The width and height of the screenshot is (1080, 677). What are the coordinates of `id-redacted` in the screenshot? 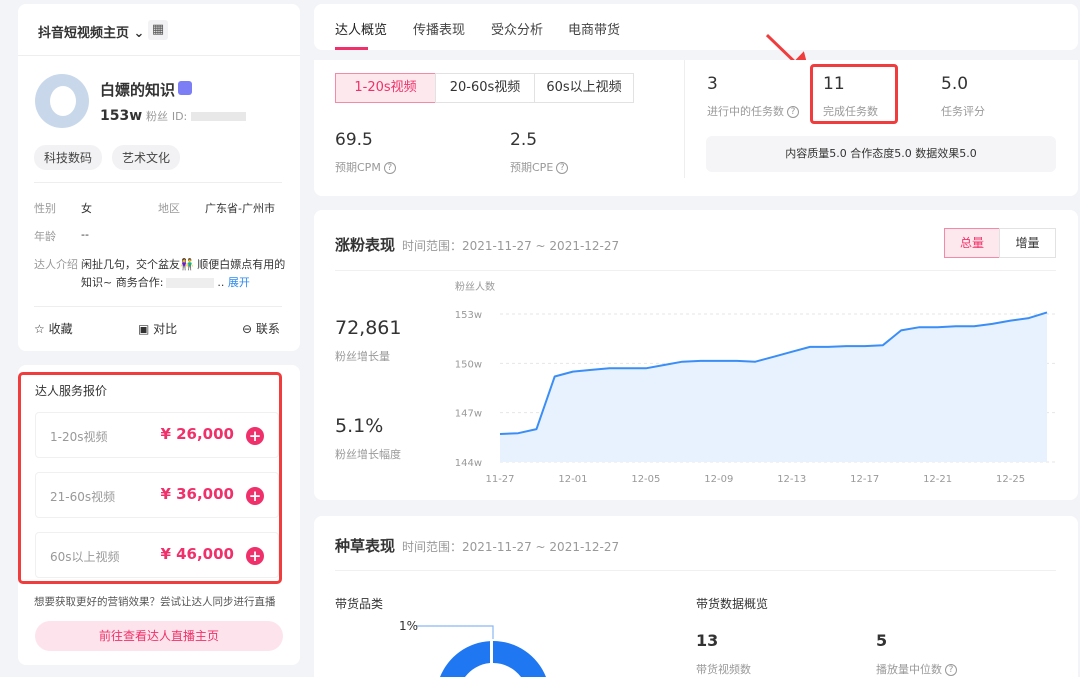 It's located at (219, 116).